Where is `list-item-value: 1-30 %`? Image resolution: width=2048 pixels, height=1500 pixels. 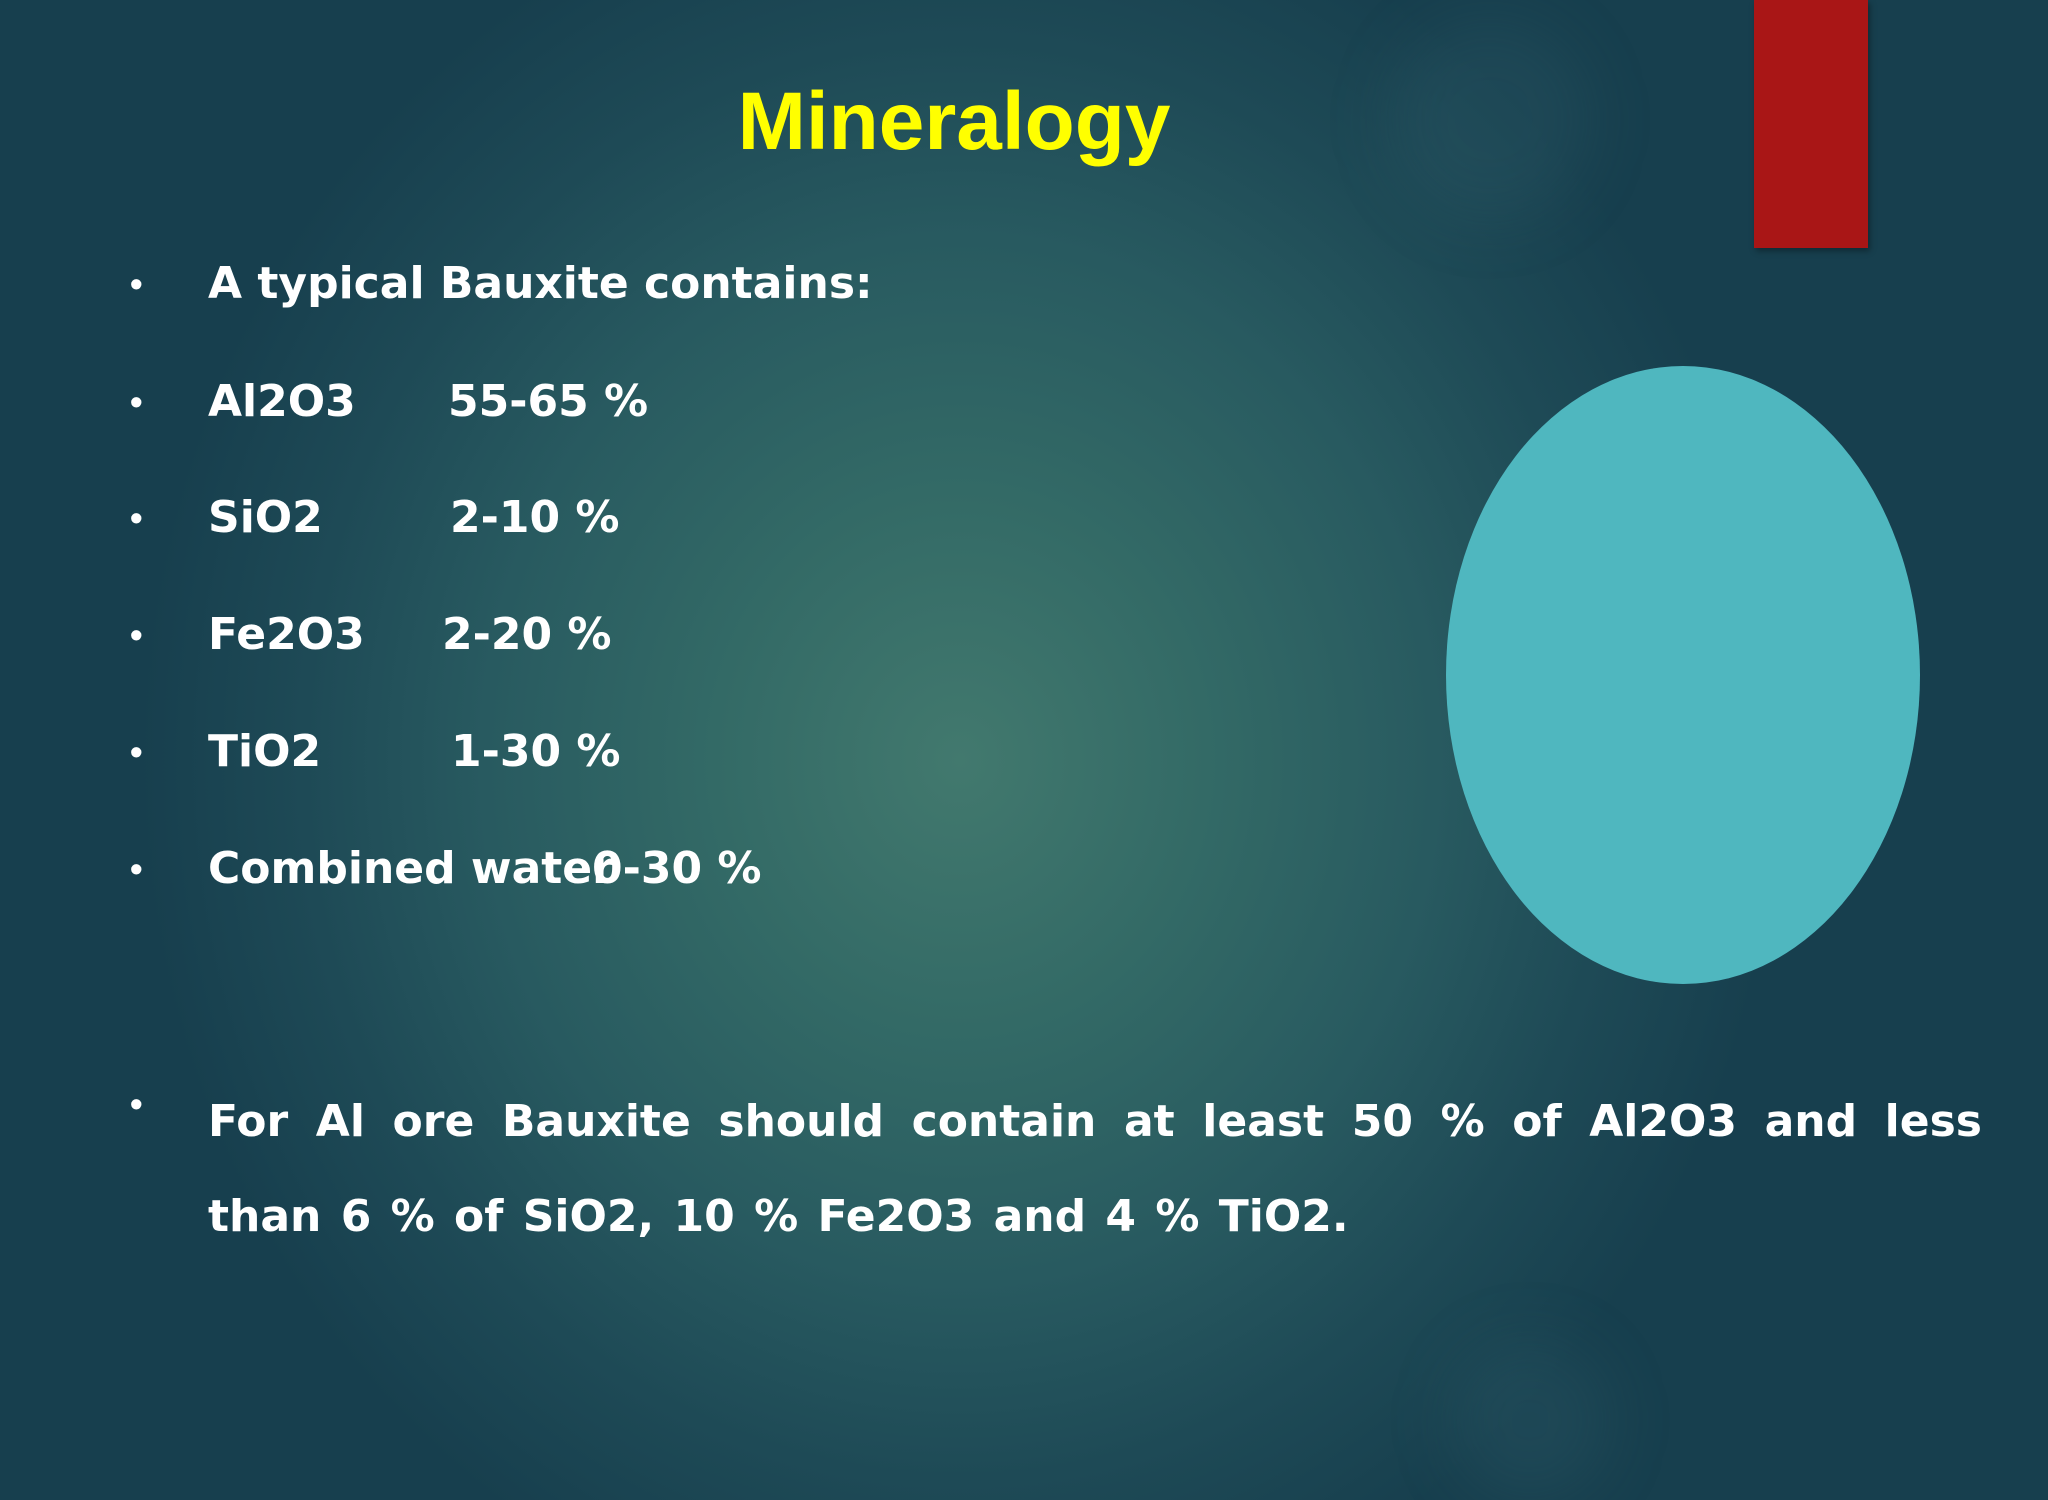
list-item-value: 1-30 % is located at coordinates (536, 751).